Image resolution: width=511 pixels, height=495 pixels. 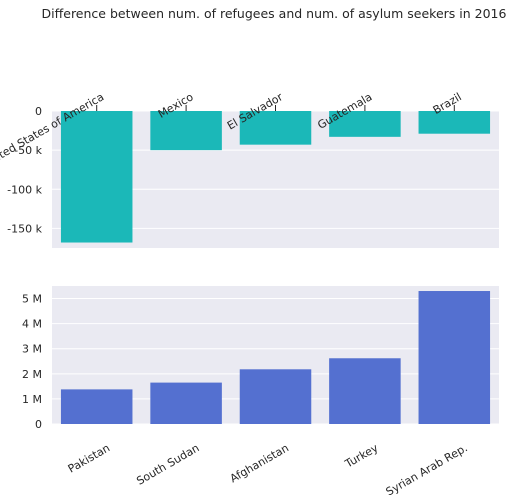 I want to click on bar-brazil, so click(x=454, y=122).